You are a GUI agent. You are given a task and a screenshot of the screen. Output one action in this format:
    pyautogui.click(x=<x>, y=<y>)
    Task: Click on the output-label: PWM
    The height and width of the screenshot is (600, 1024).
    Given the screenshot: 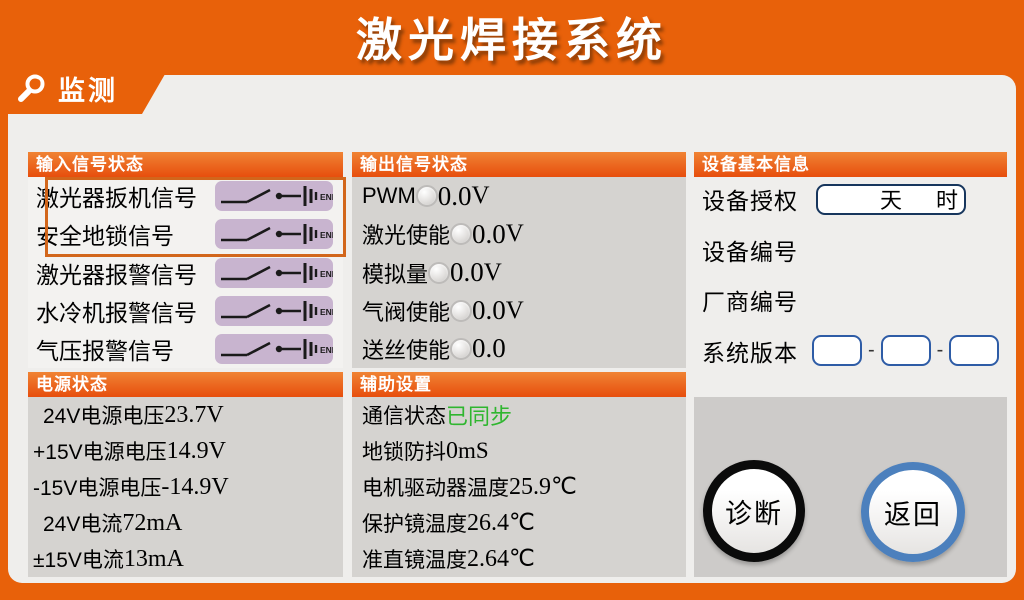 What is the action you would take?
    pyautogui.click(x=389, y=196)
    